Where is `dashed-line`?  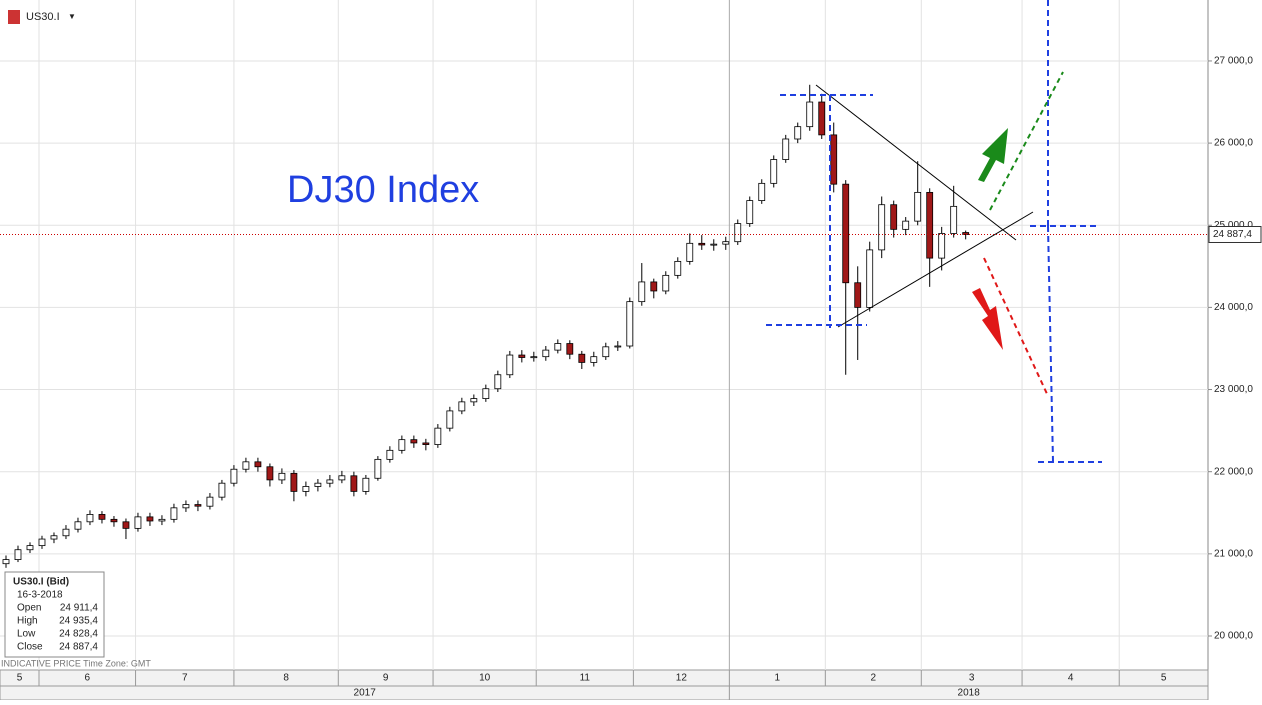
dashed-line is located at coordinates (1026, 141).